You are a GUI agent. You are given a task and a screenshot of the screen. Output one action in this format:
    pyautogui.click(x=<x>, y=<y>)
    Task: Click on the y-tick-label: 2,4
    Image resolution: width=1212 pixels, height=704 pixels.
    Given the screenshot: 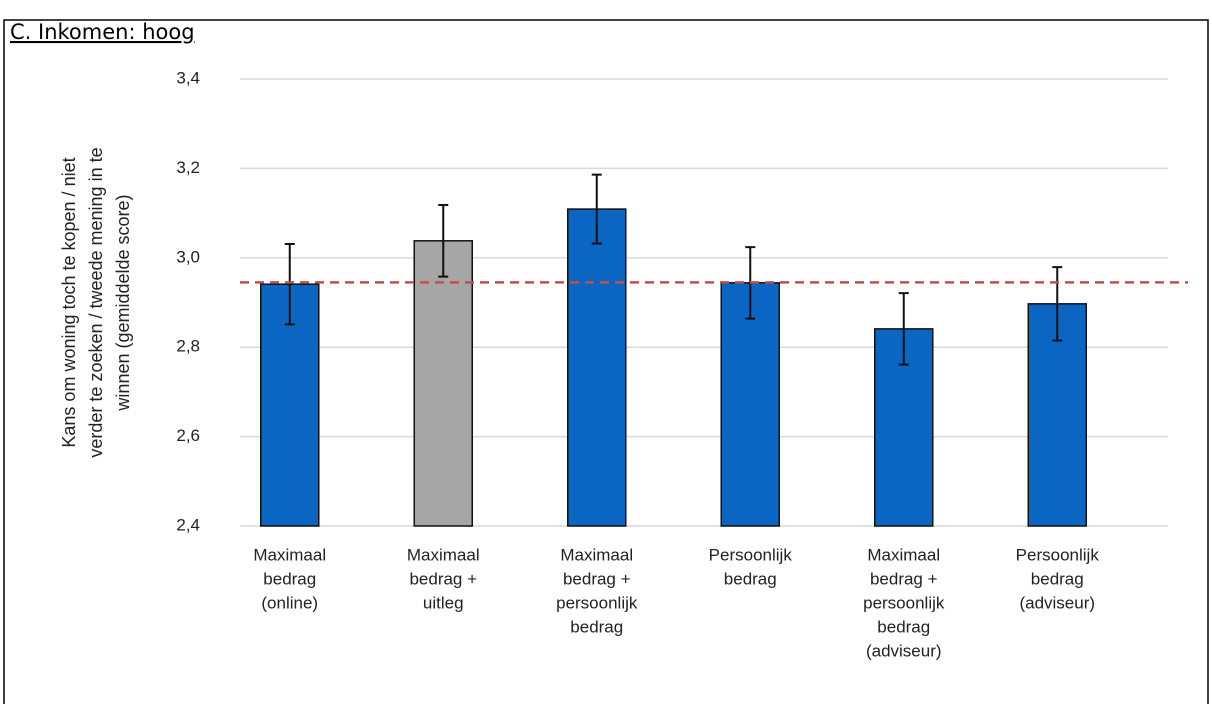 What is the action you would take?
    pyautogui.click(x=188, y=524)
    